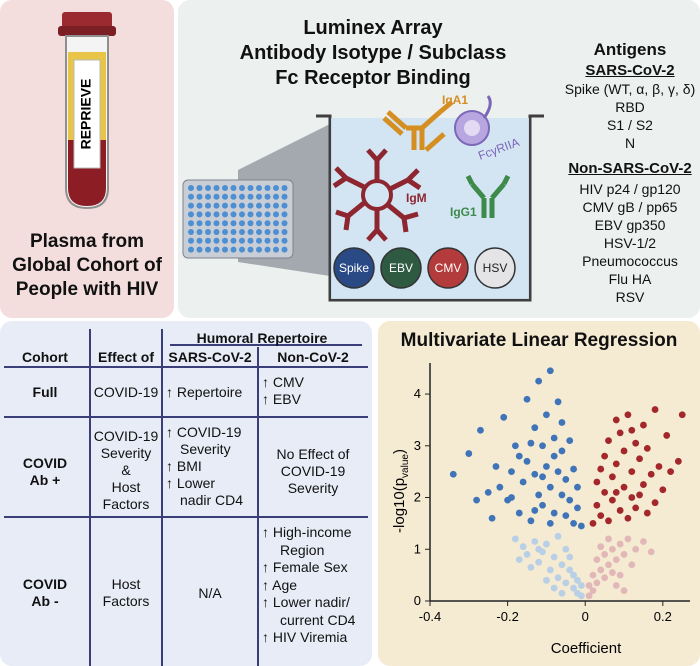  I want to click on bead-label: Spike, so click(354, 268).